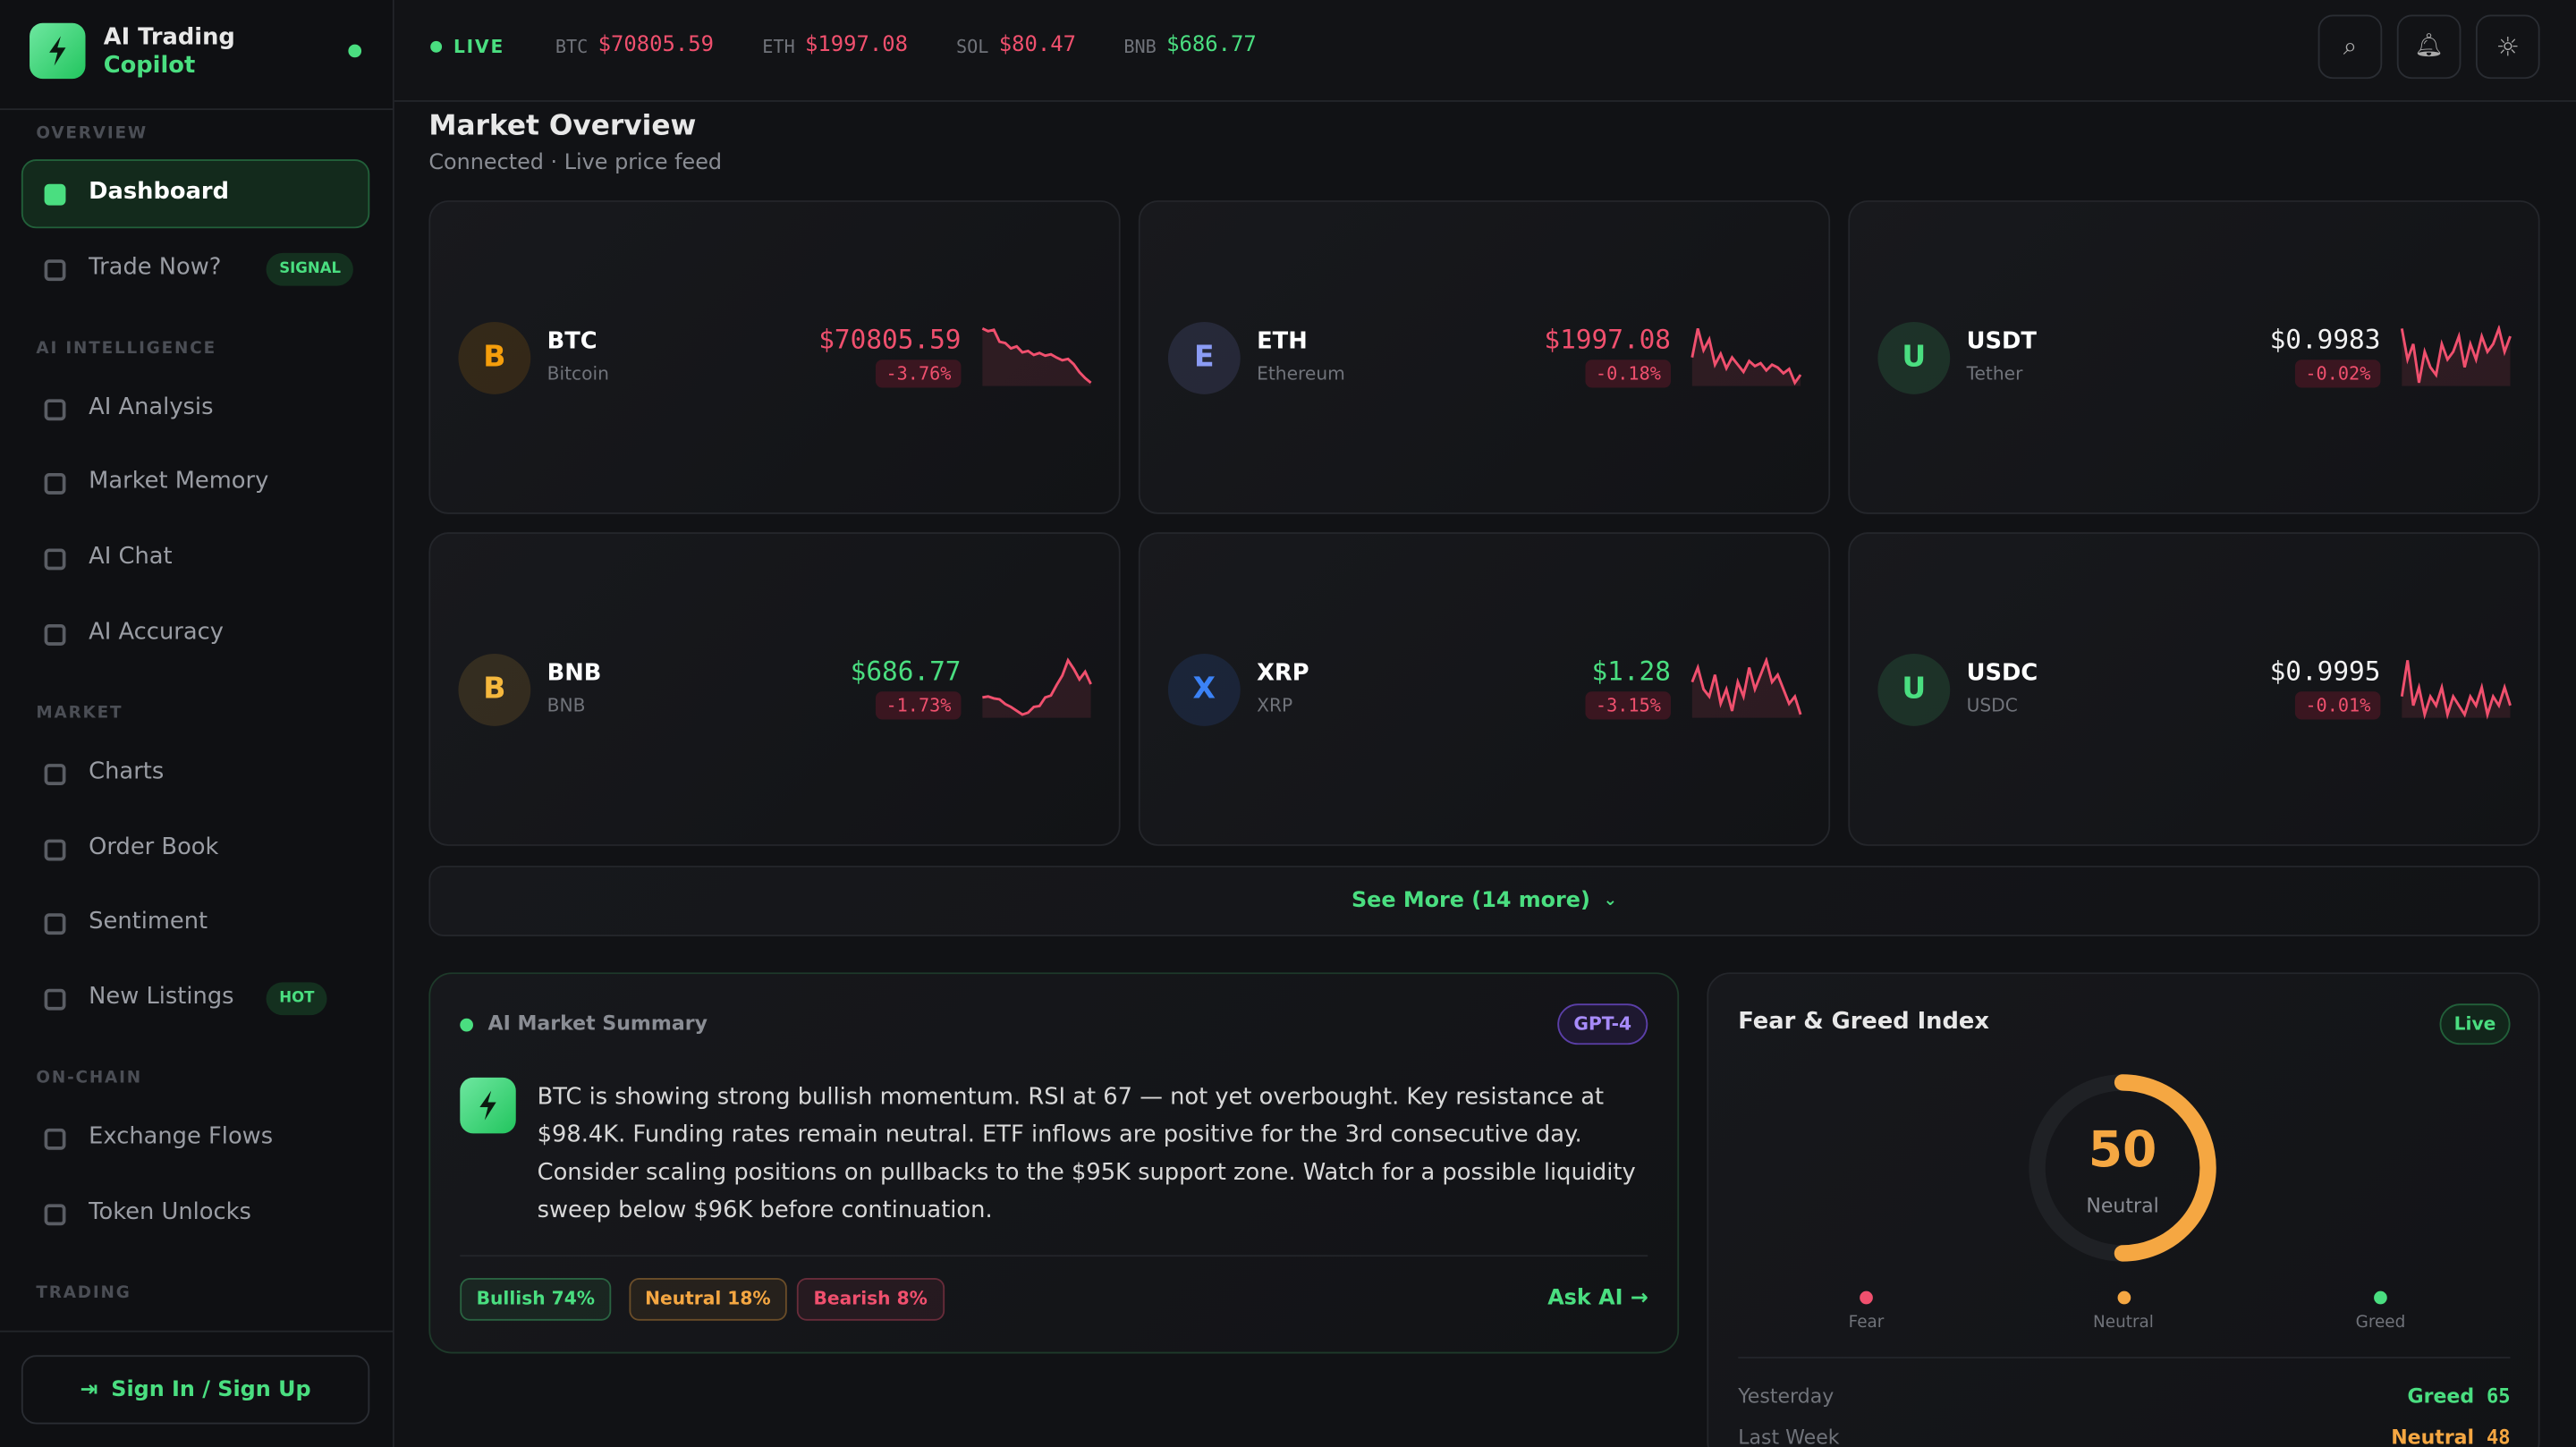  I want to click on sparkline-area, so click(1746, 689).